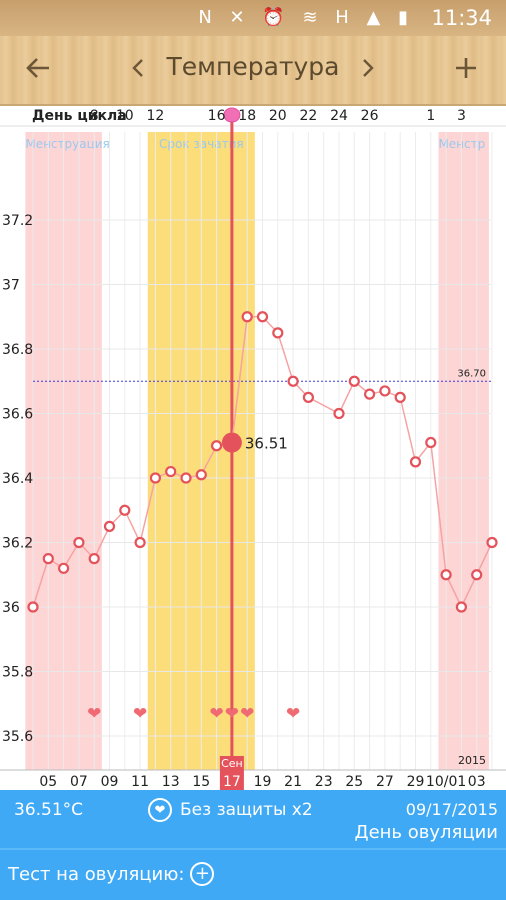 Image resolution: width=506 pixels, height=900 pixels. I want to click on x-date-label: 09, so click(110, 782).